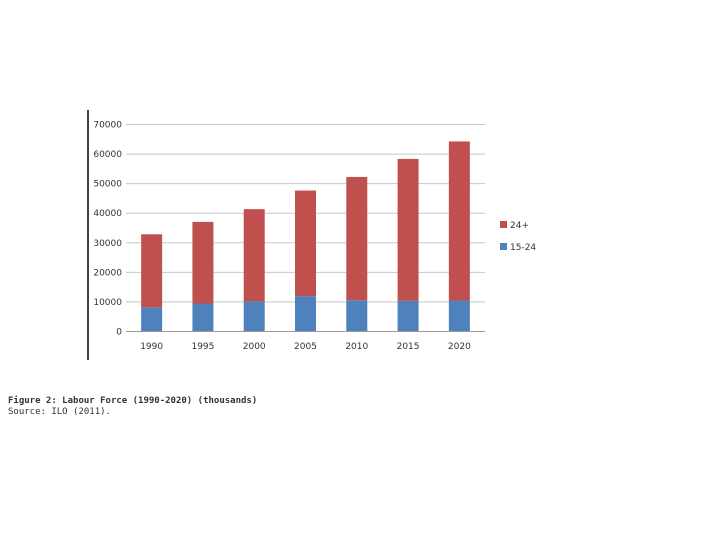 This screenshot has width=720, height=540. What do you see at coordinates (408, 315) in the screenshot?
I see `bar-1524-2015` at bounding box center [408, 315].